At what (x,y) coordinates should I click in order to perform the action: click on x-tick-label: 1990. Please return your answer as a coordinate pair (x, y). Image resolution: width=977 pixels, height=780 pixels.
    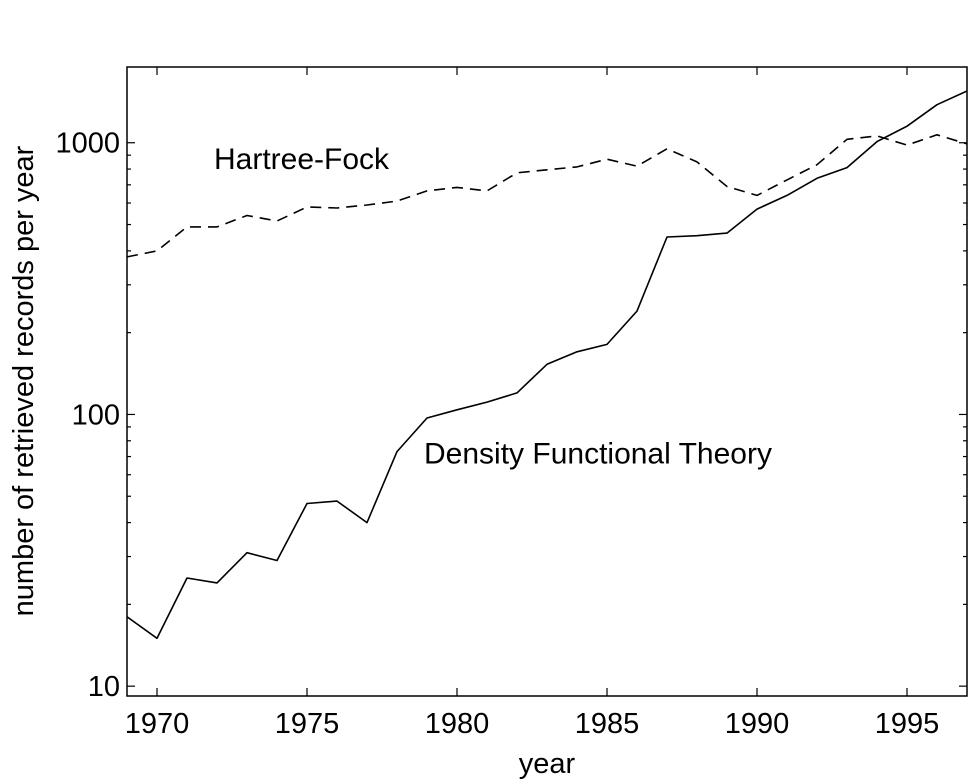
    Looking at the image, I should click on (757, 724).